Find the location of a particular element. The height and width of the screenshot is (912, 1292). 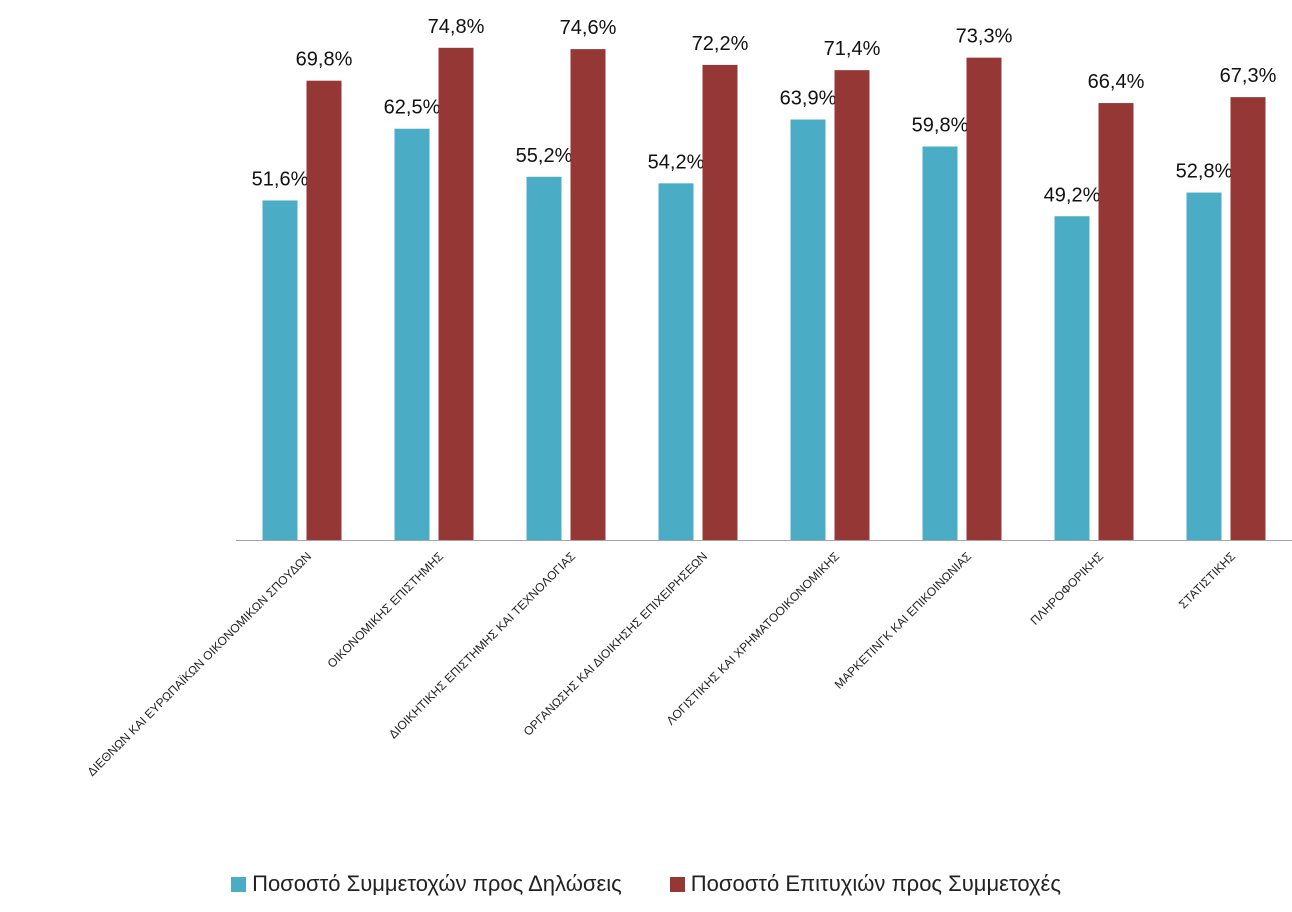

data-label-success-6: 73,3% is located at coordinates (984, 37).